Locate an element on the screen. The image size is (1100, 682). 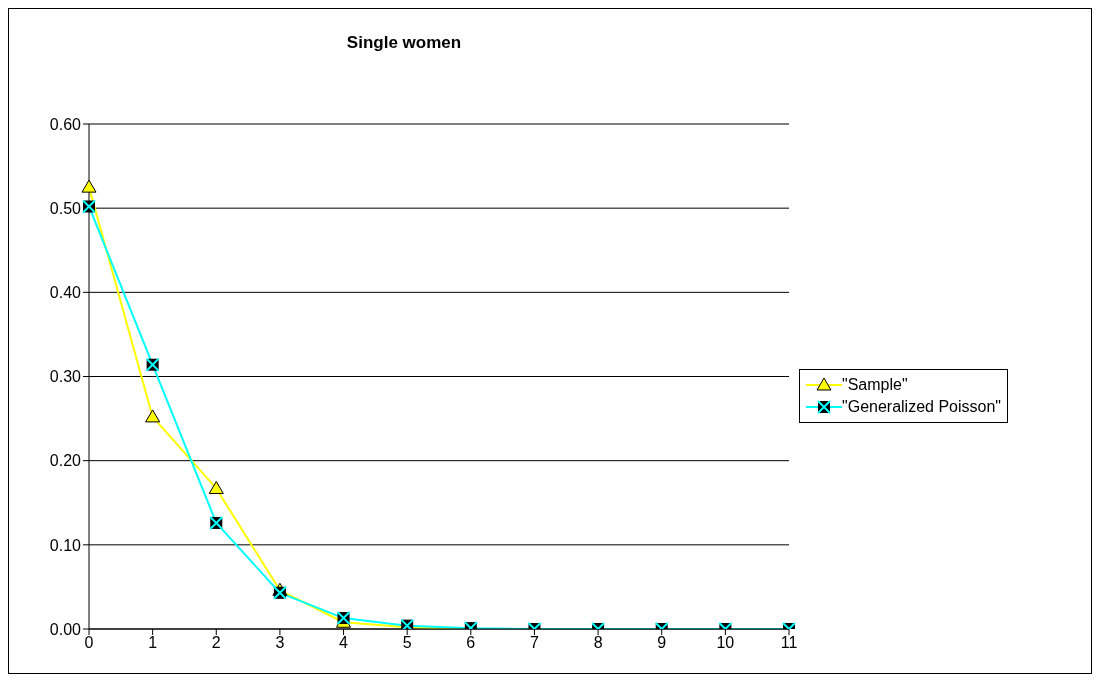
x-tick-label: 3 is located at coordinates (280, 643).